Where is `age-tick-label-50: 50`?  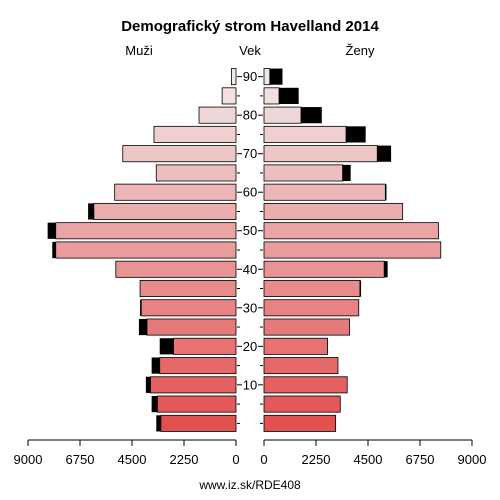
age-tick-label-50: 50 is located at coordinates (250, 230).